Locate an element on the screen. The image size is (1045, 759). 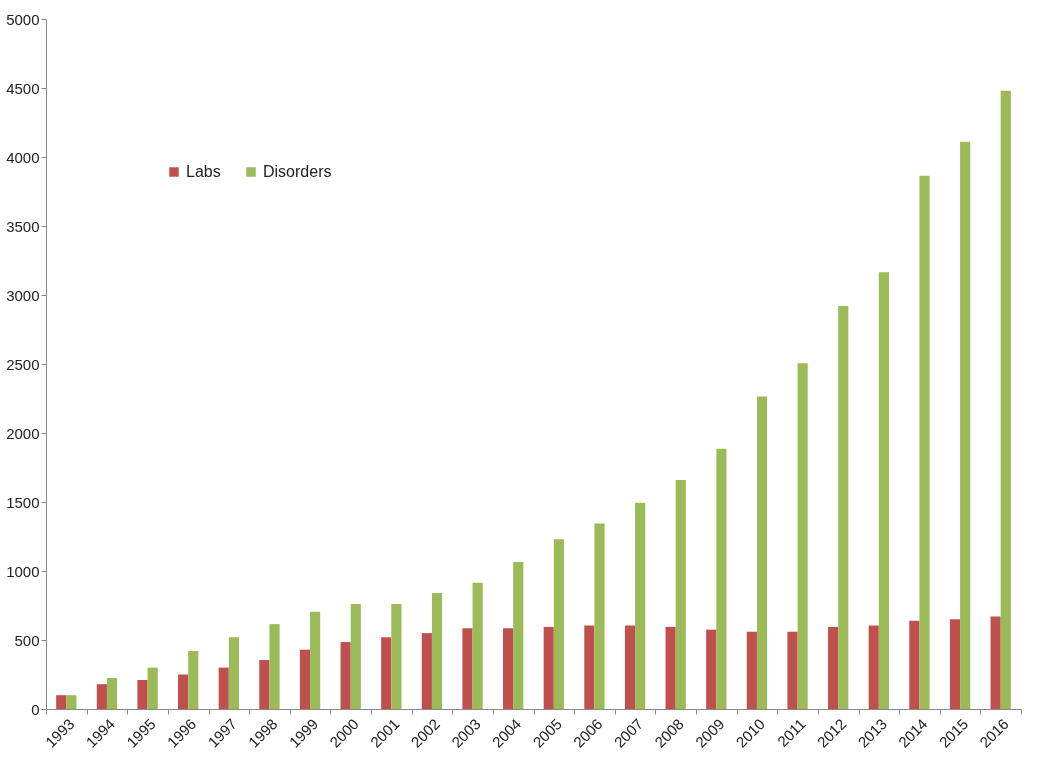
legend-label: Labs is located at coordinates (203, 171).